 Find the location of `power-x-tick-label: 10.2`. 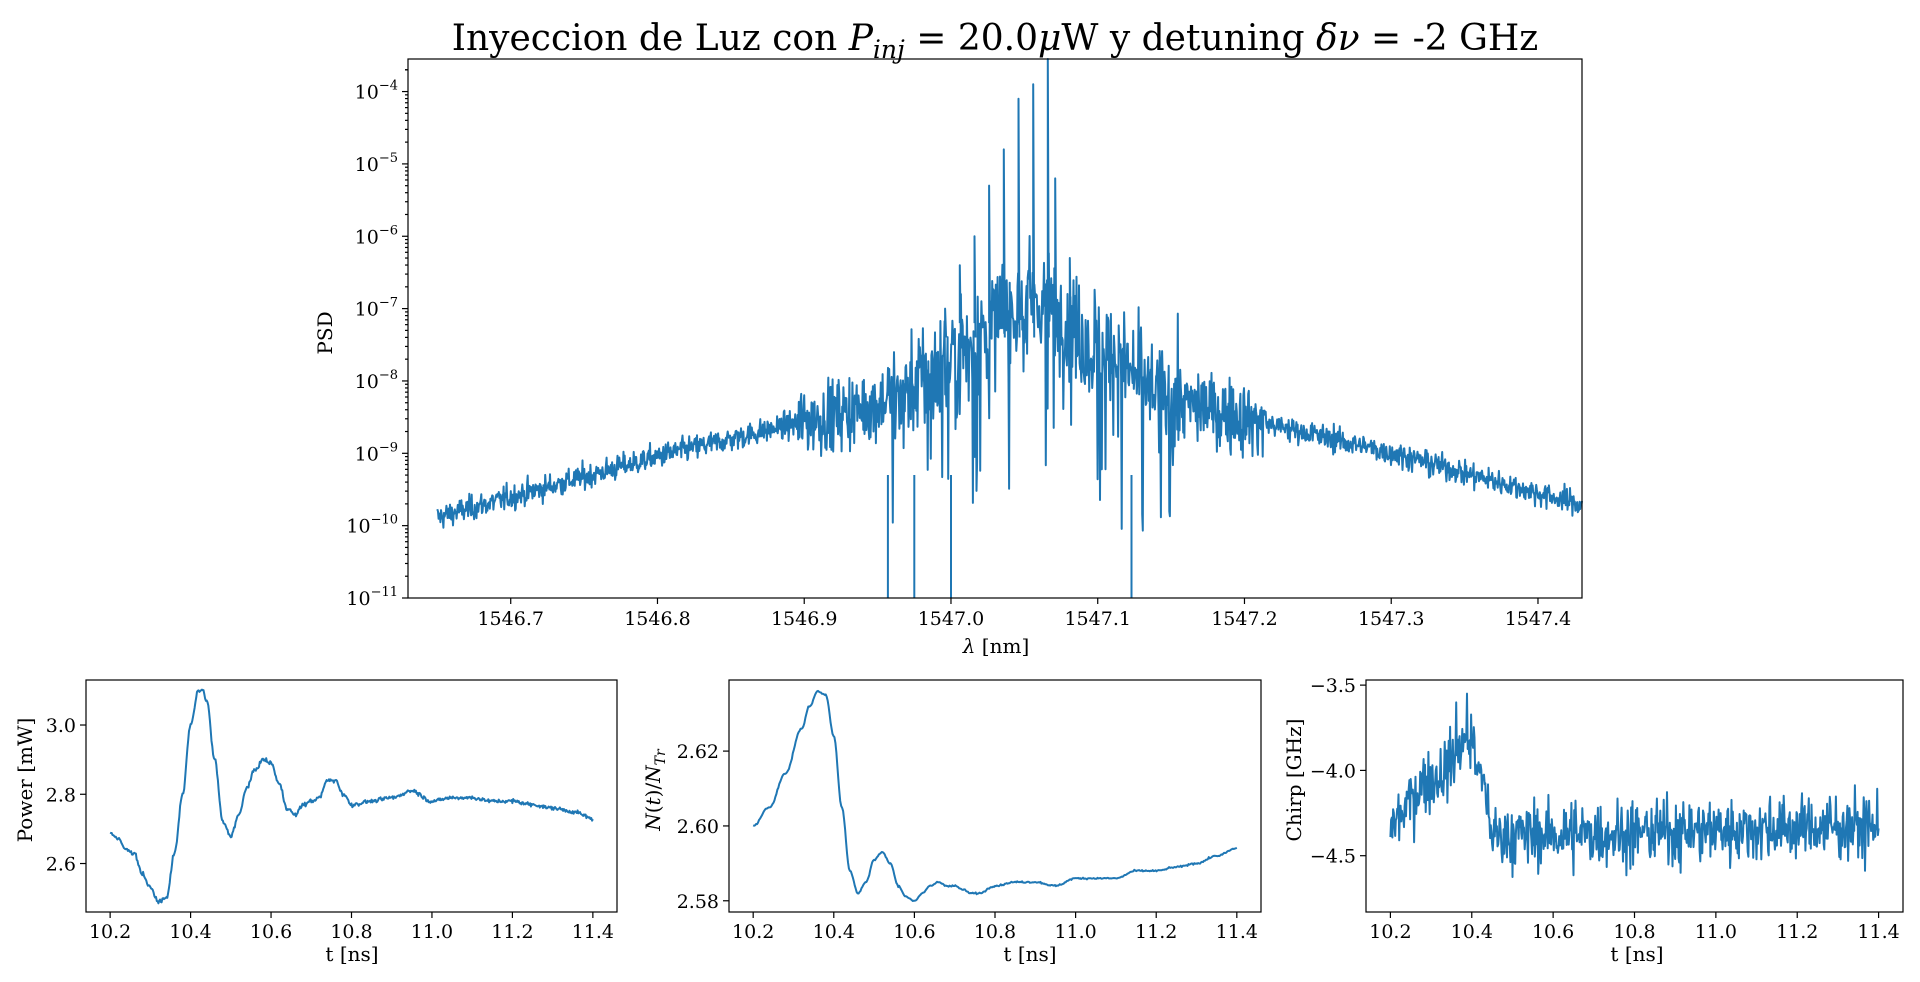

power-x-tick-label: 10.2 is located at coordinates (110, 932).